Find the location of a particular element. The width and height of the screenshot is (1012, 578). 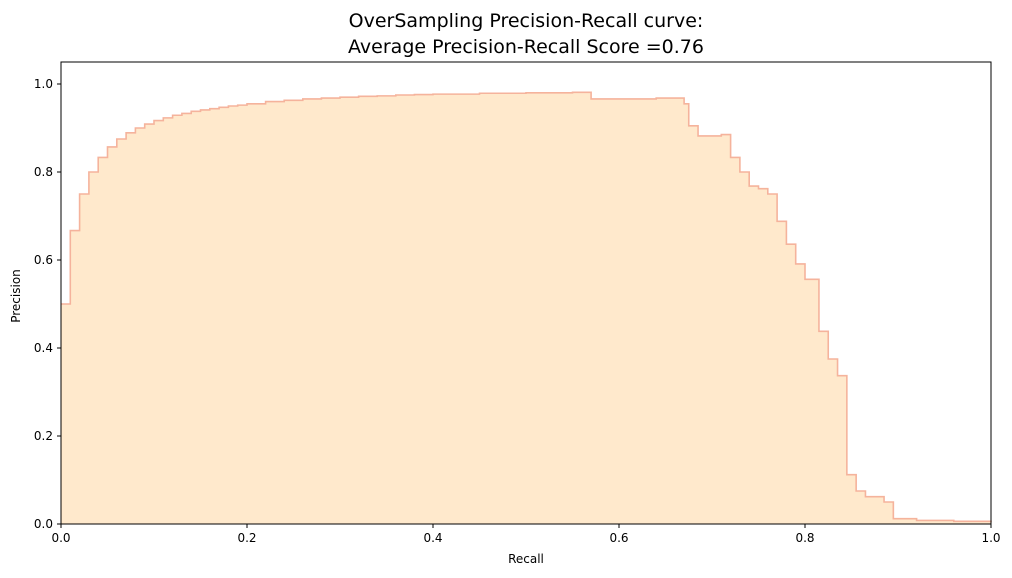

y-tick-label: 0.0 is located at coordinates (43, 524).